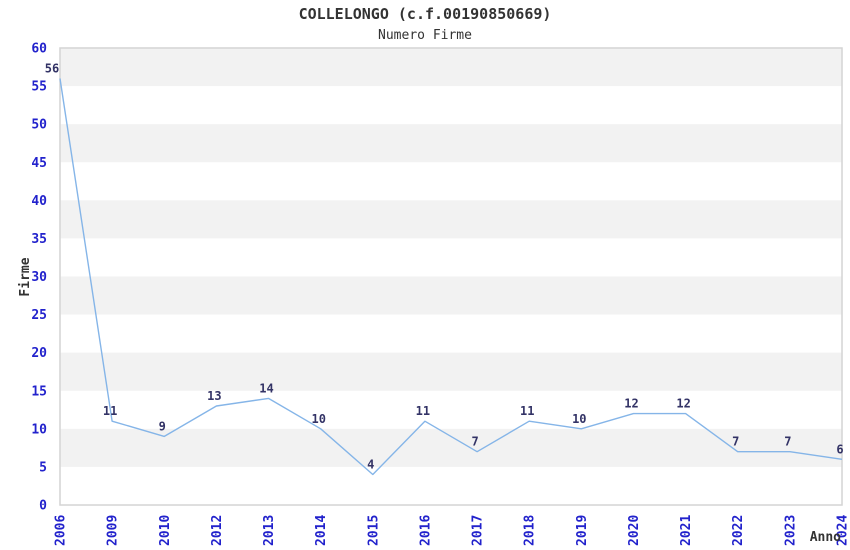  Describe the element at coordinates (478, 530) in the screenshot. I see `x-tick-label: 2017` at that location.